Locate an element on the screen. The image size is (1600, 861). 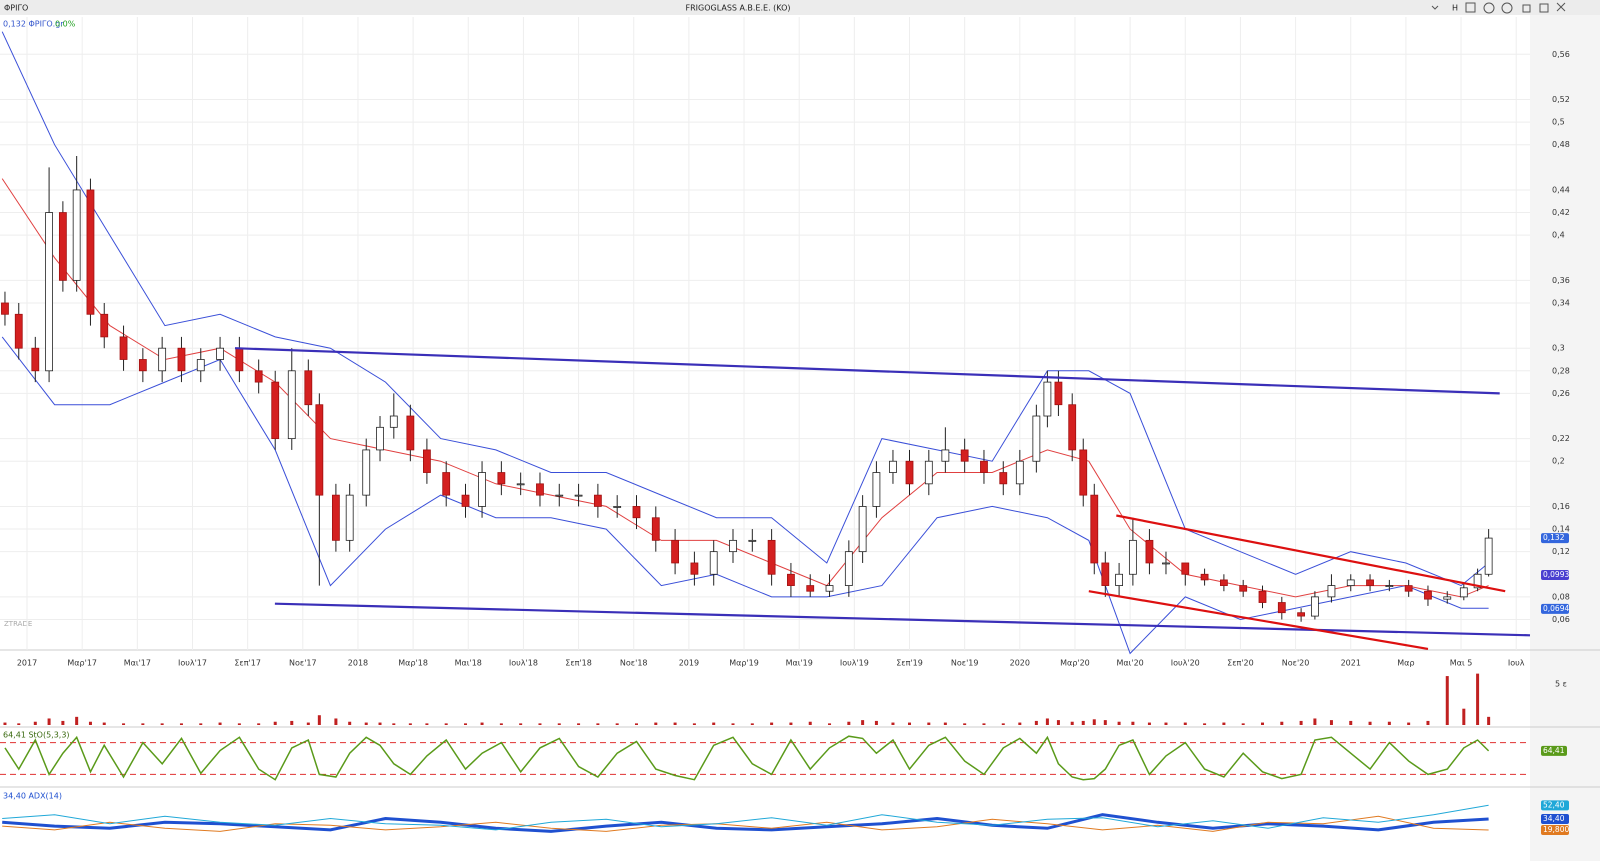
adx-title: 34,40 ADX(14) is located at coordinates (32, 796).